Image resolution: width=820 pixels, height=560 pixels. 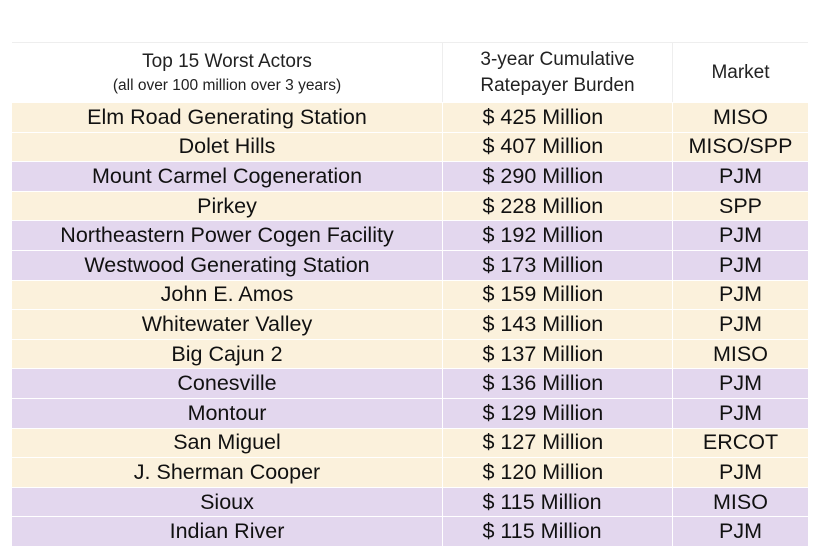 What do you see at coordinates (557, 72) in the screenshot?
I see `header-cell: 3-year Cumulative Ratepayer Burden` at bounding box center [557, 72].